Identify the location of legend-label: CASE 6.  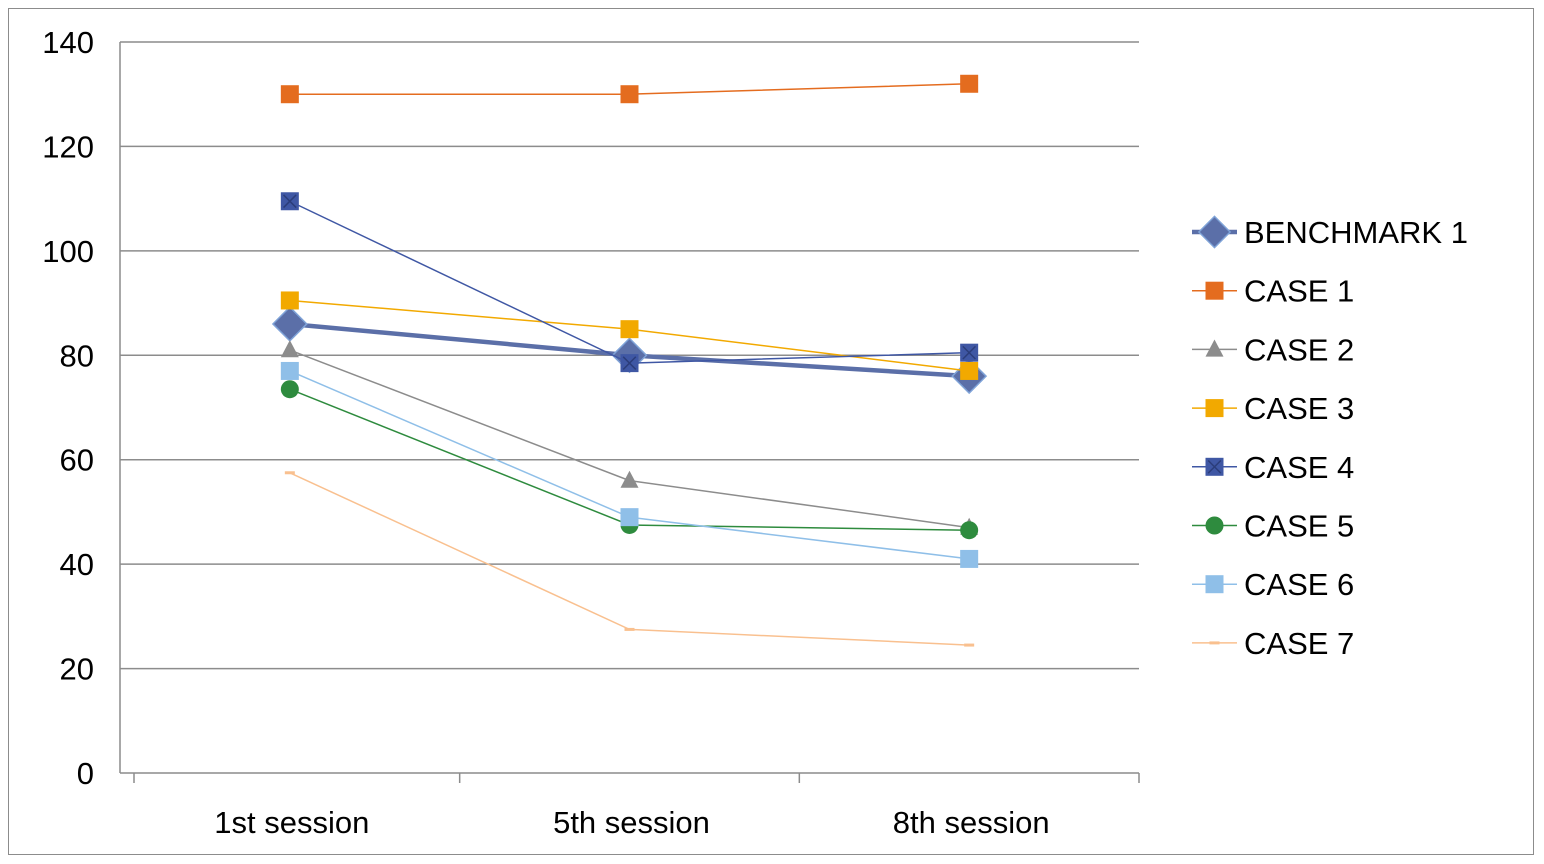
(1299, 584).